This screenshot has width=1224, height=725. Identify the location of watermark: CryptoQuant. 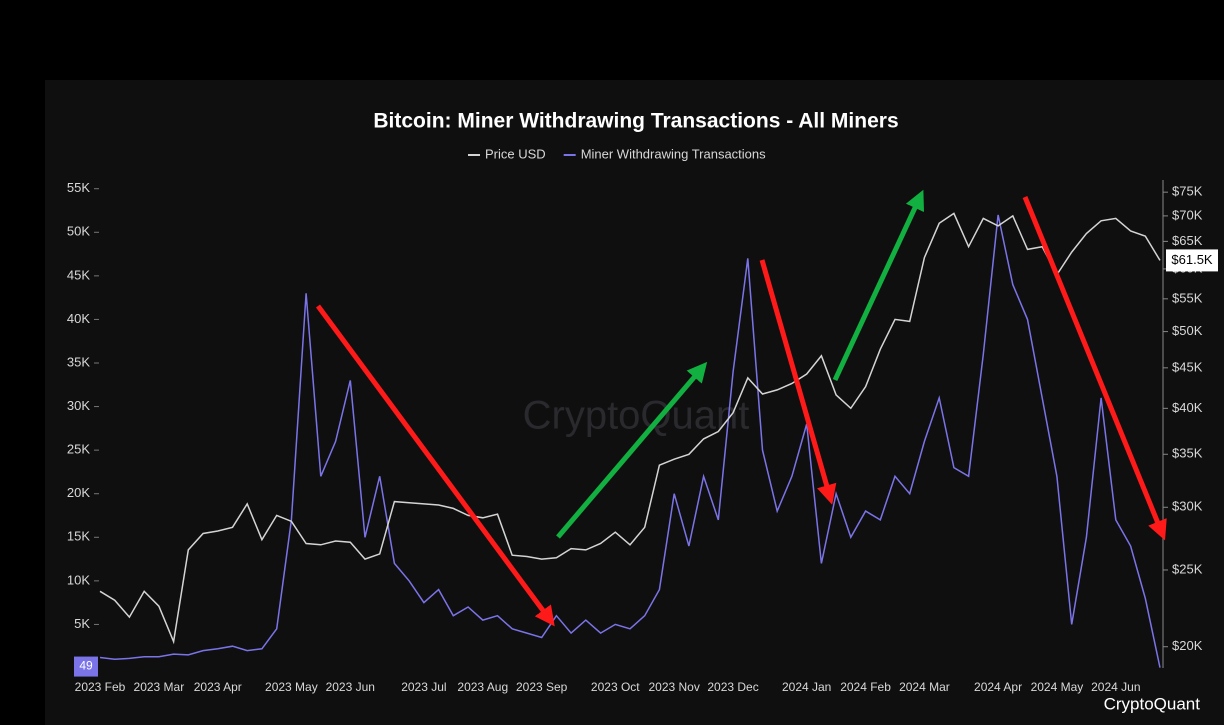
(636, 416).